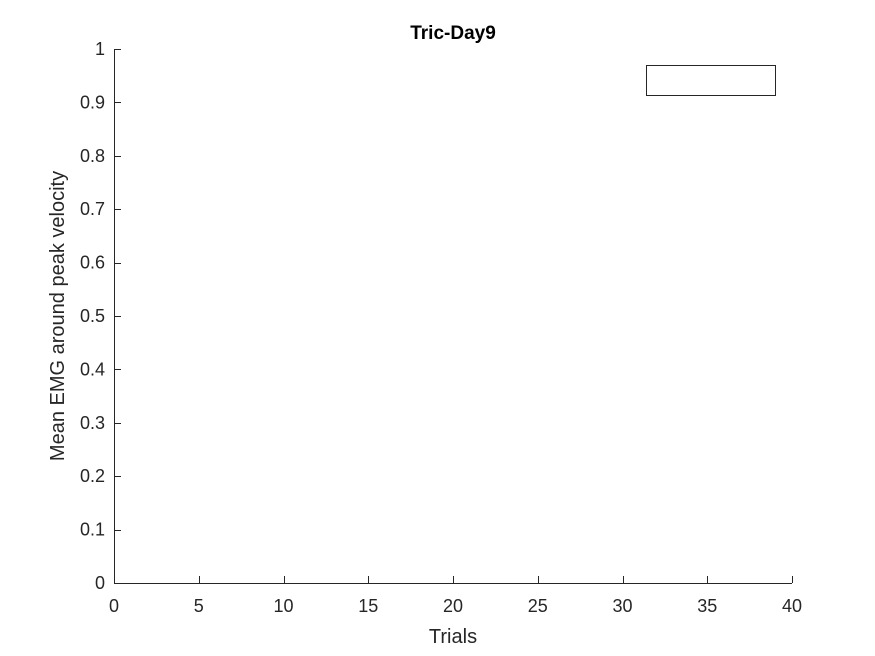 This screenshot has width=875, height=656. What do you see at coordinates (622, 606) in the screenshot?
I see `x-tick-label: 30` at bounding box center [622, 606].